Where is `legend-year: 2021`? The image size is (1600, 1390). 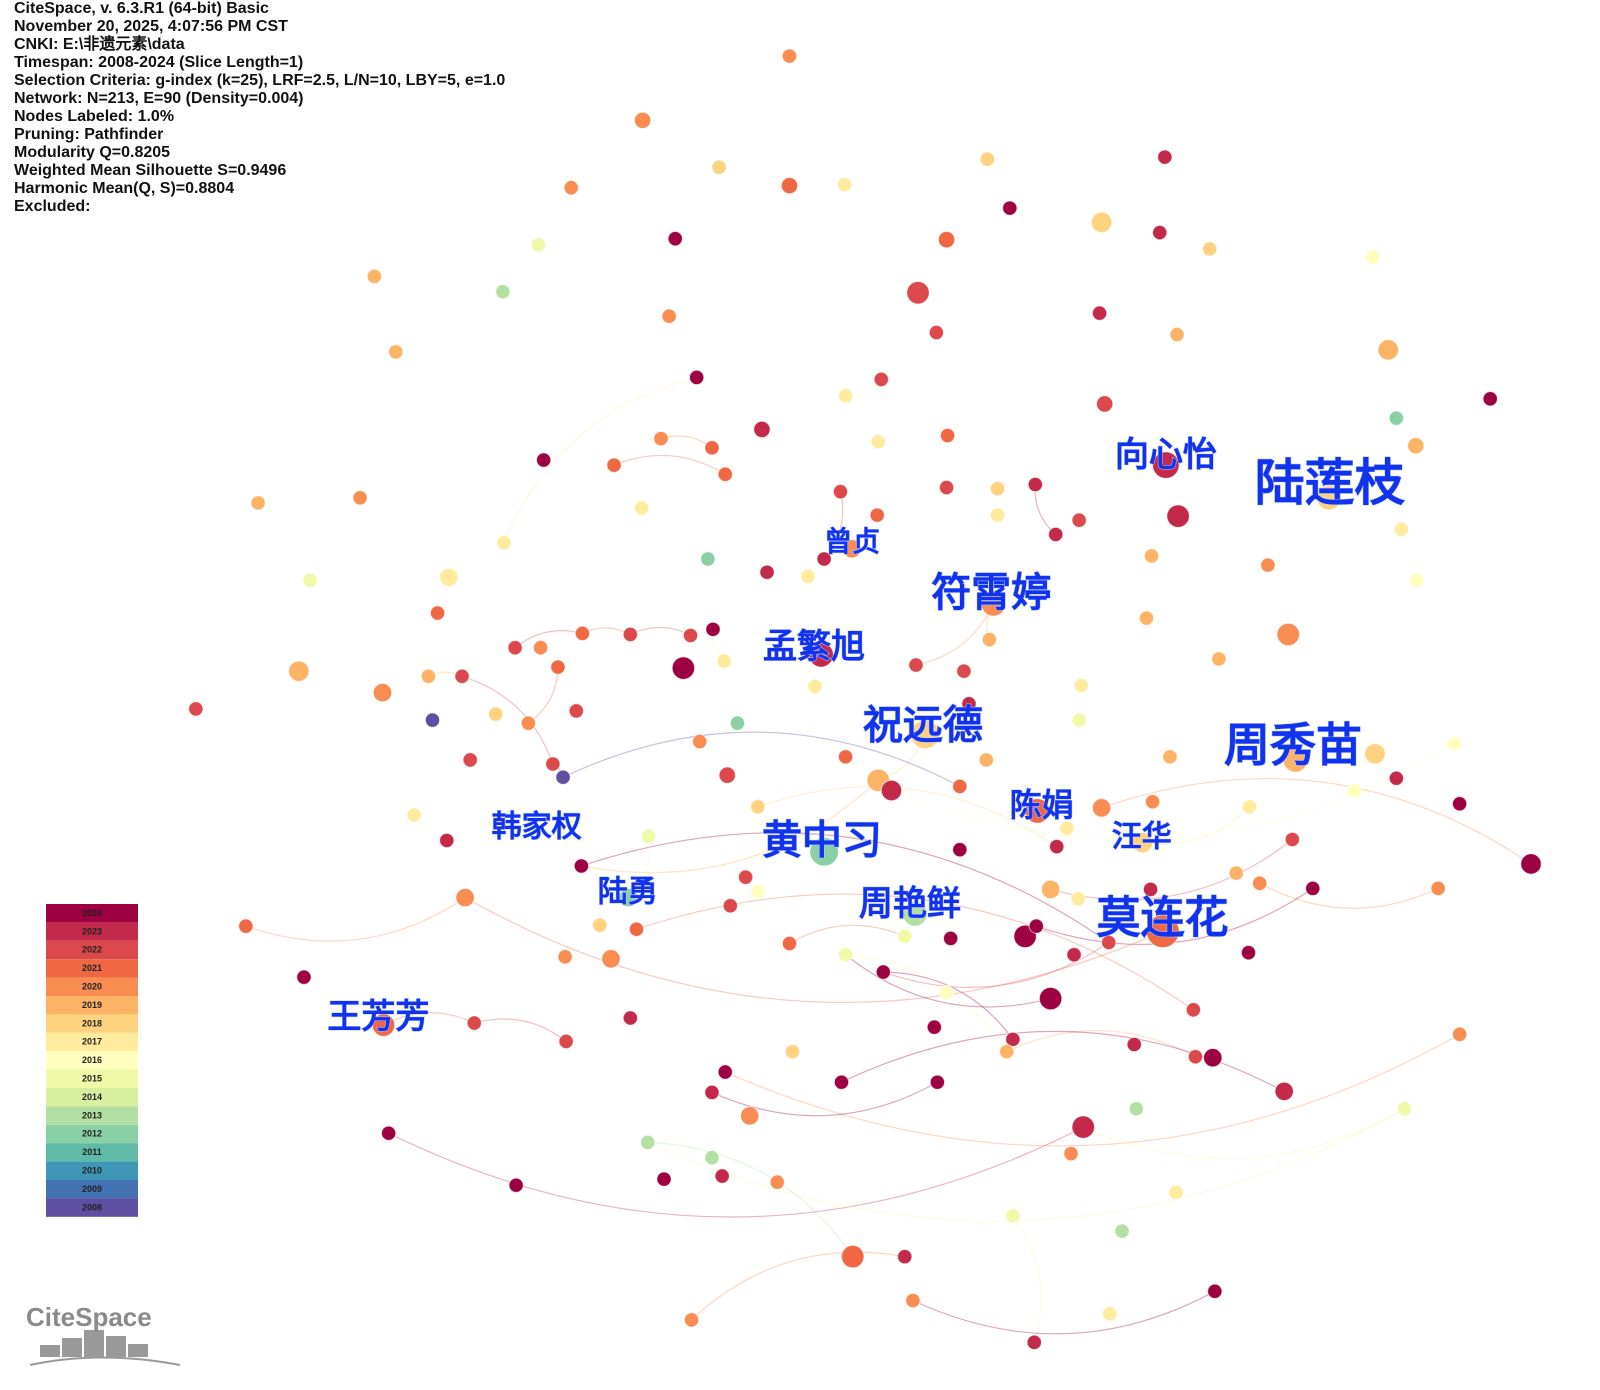
legend-year: 2021 is located at coordinates (92, 968).